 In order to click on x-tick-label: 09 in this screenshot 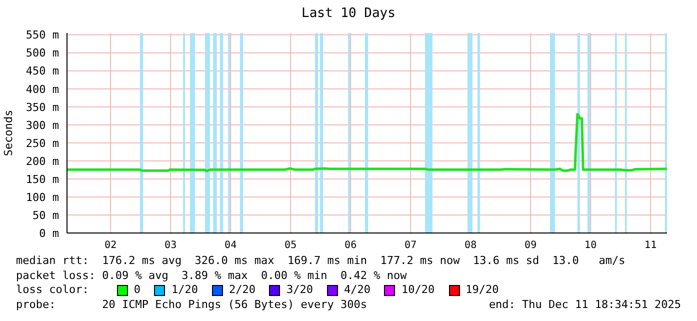, I will do `click(530, 246)`.